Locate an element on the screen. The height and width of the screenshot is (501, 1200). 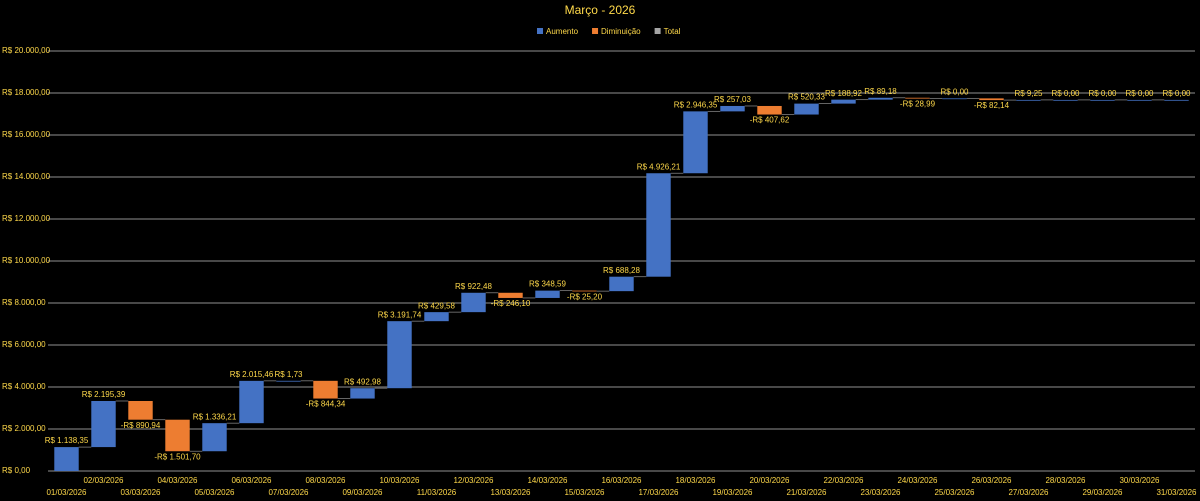
data-label: -R$ 844,34 is located at coordinates (326, 404).